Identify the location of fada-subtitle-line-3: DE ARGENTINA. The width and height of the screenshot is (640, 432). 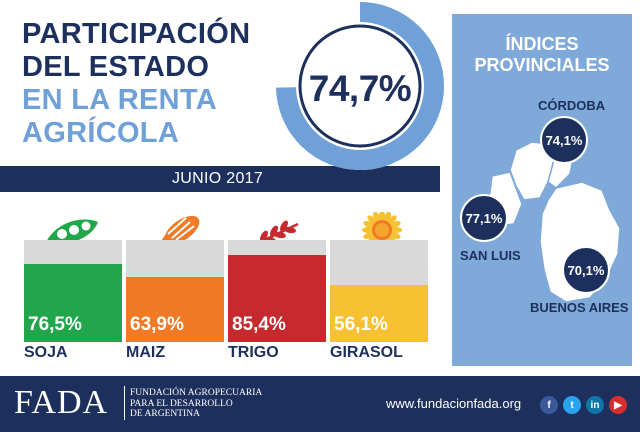
(165, 414).